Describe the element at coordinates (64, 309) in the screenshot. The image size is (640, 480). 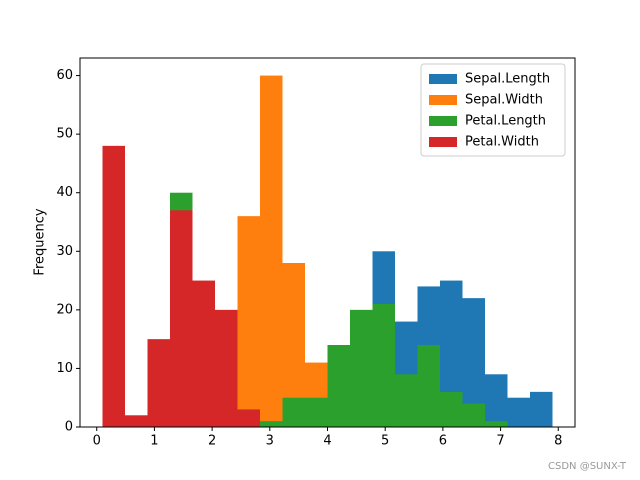
I see `y-tick-label: 20` at that location.